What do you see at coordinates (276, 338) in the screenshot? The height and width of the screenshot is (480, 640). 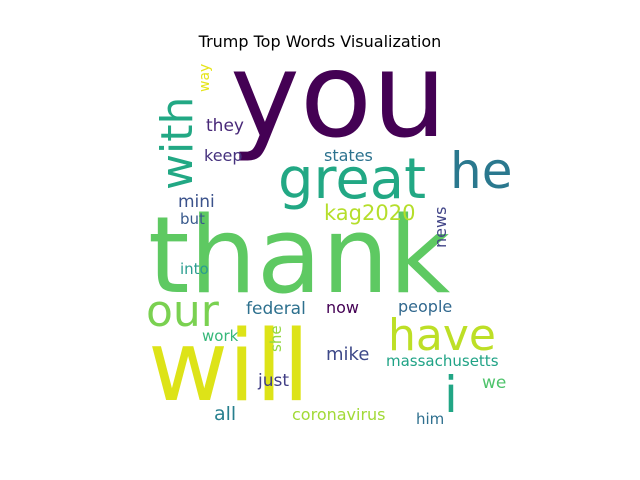 I see `word-she: she` at bounding box center [276, 338].